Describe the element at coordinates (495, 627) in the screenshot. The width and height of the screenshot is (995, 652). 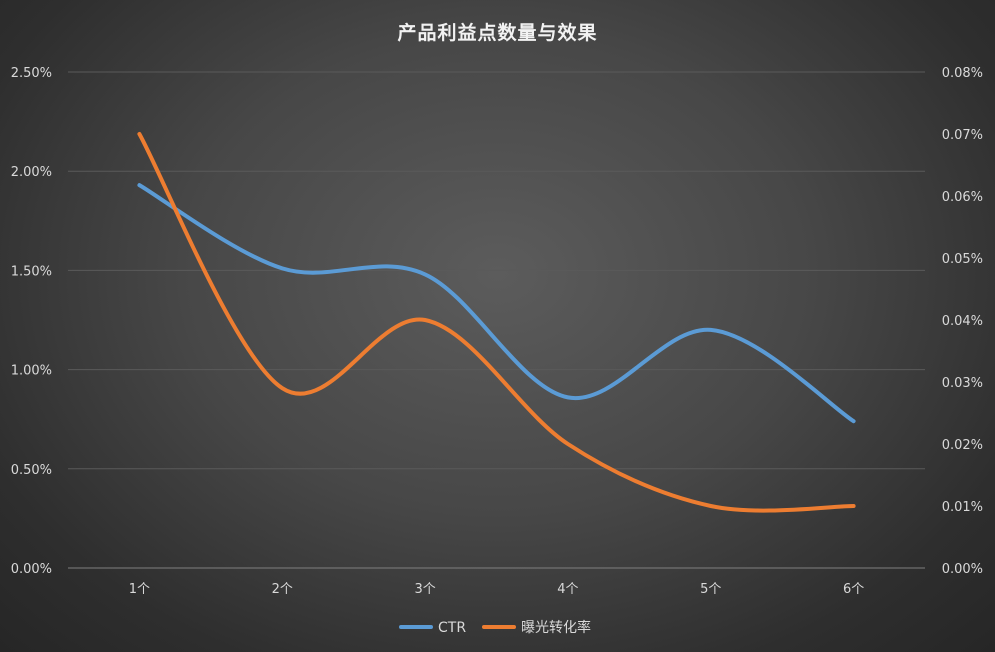
I see `legend: CTR 曝光转化率` at that location.